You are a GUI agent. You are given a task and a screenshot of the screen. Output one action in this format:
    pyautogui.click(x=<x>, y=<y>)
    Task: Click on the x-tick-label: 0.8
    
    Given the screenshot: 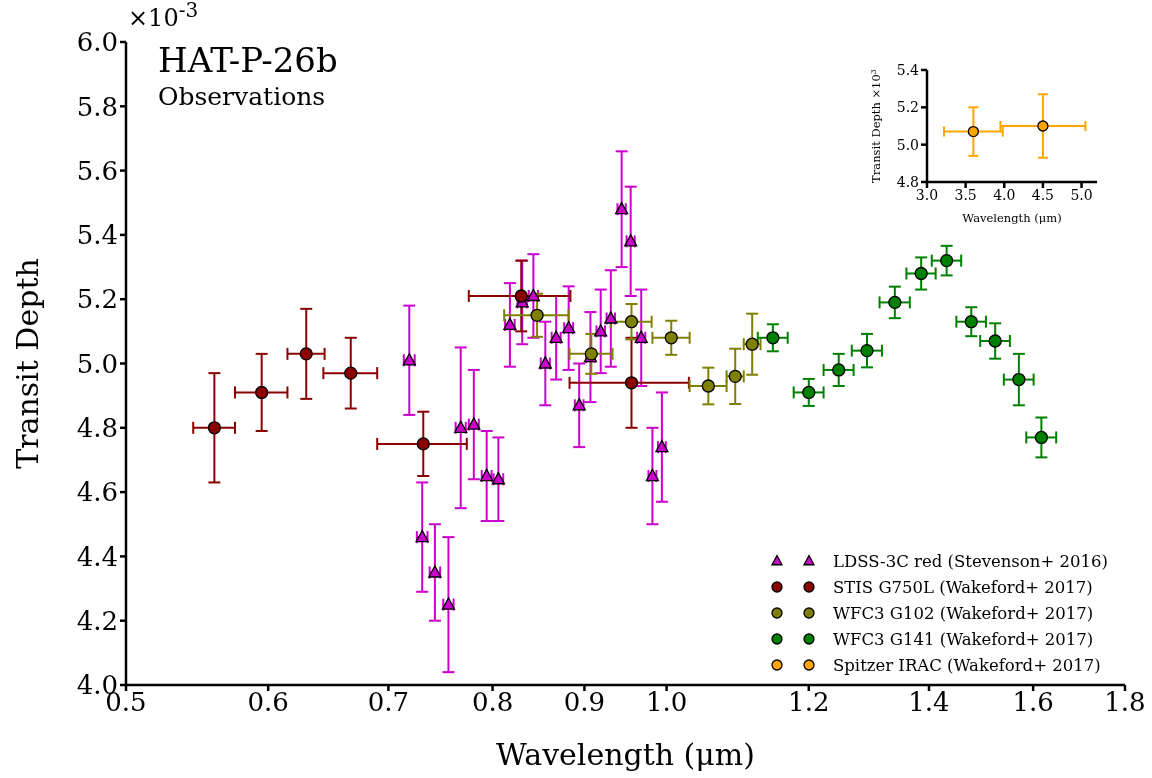 What is the action you would take?
    pyautogui.click(x=492, y=702)
    